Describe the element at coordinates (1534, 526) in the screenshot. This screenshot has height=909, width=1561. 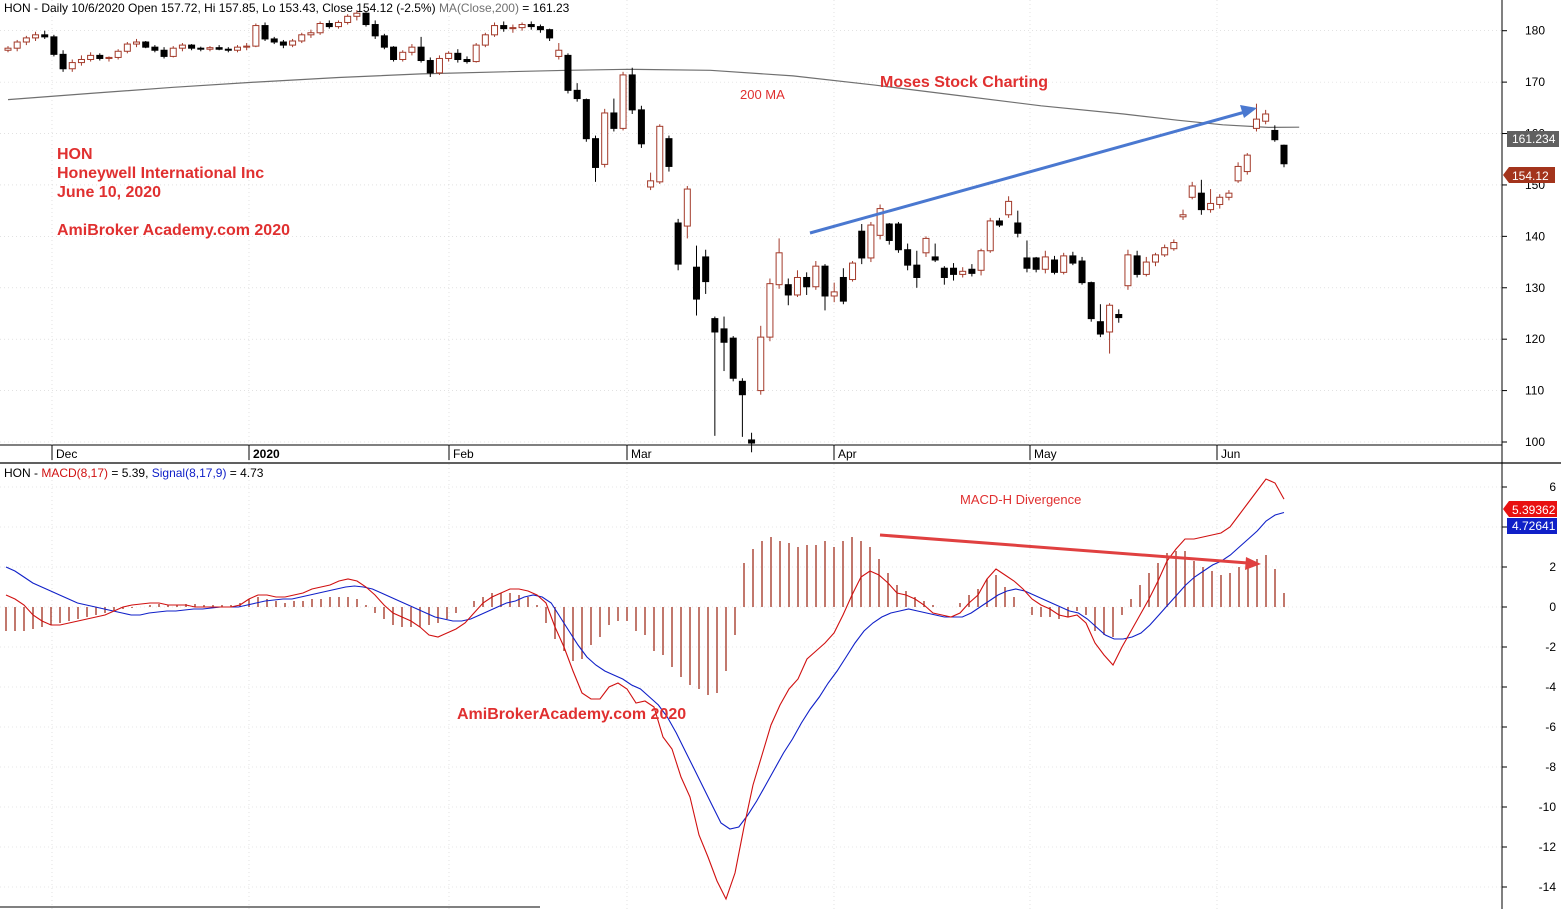
I see `signal-value-tag-text: 4.72641` at that location.